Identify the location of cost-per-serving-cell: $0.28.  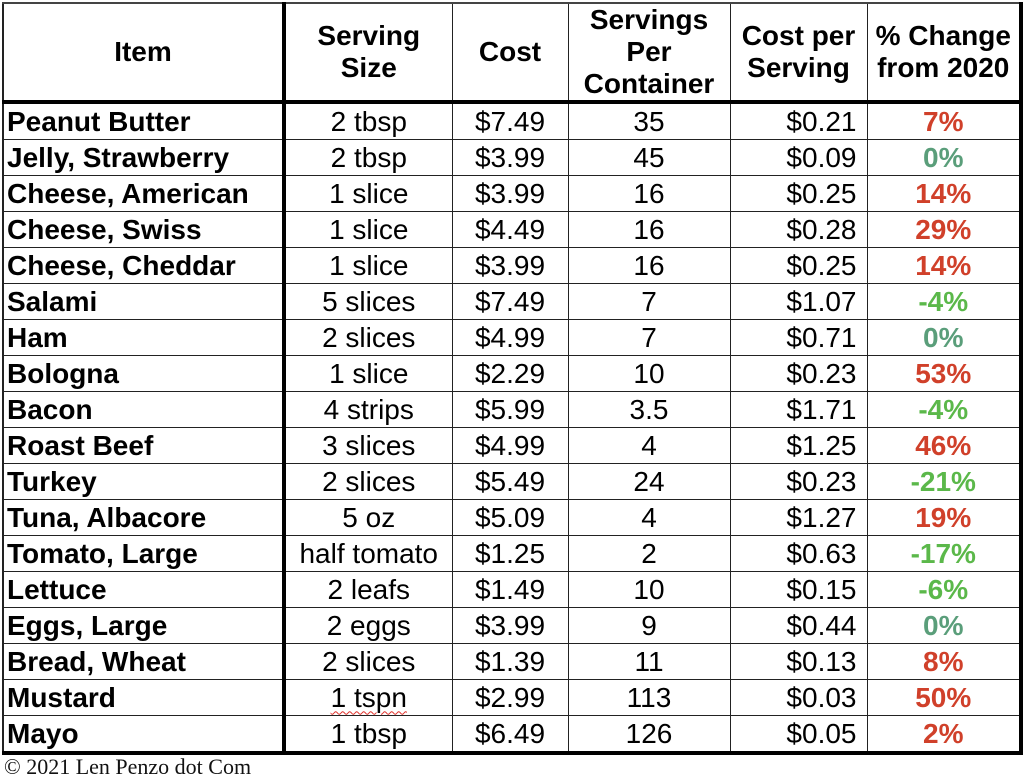
(799, 229).